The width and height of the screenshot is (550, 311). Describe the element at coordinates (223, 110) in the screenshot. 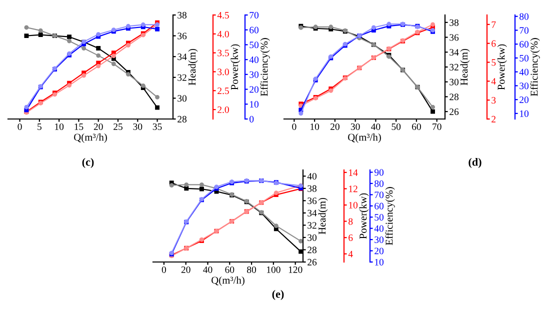

I see `y2-tick-label: 2.0` at that location.